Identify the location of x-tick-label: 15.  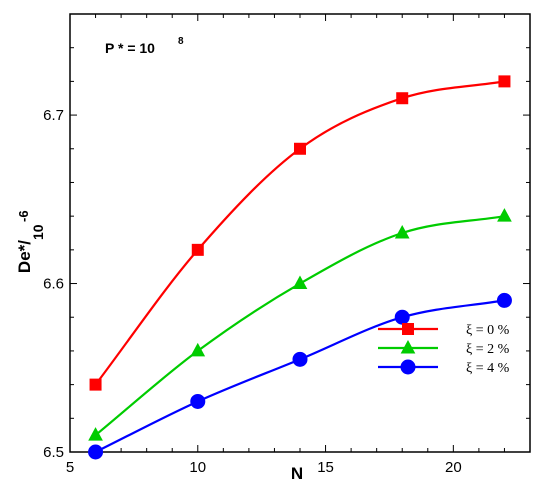
(325, 467).